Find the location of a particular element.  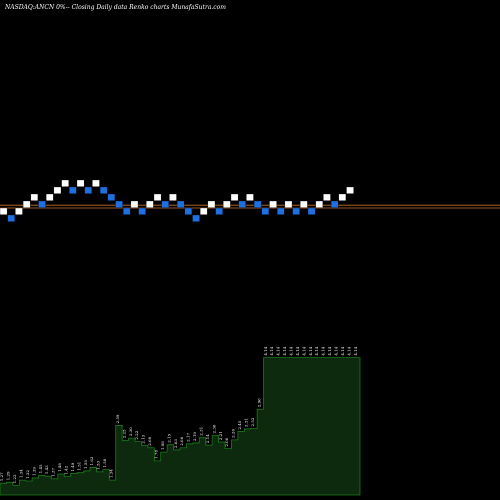

price-area-label: 1.34 is located at coordinates (111, 473).